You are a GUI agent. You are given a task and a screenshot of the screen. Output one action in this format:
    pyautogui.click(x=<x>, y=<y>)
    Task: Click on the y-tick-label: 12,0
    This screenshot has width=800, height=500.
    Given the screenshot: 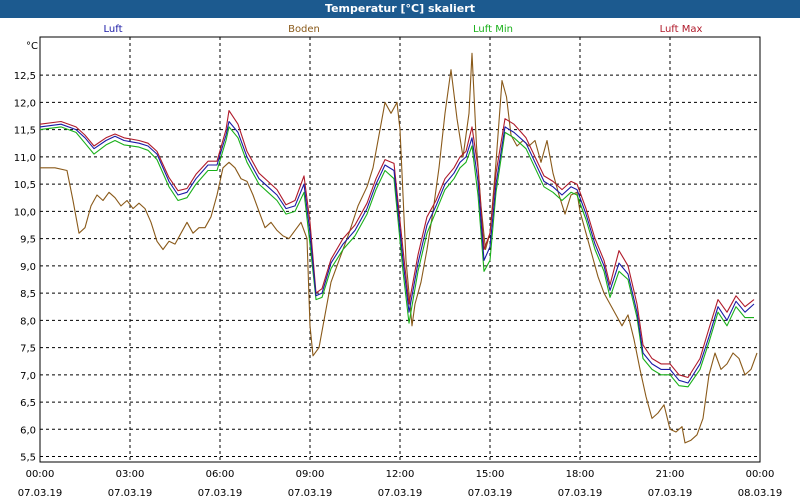 What is the action you would take?
    pyautogui.click(x=25, y=103)
    